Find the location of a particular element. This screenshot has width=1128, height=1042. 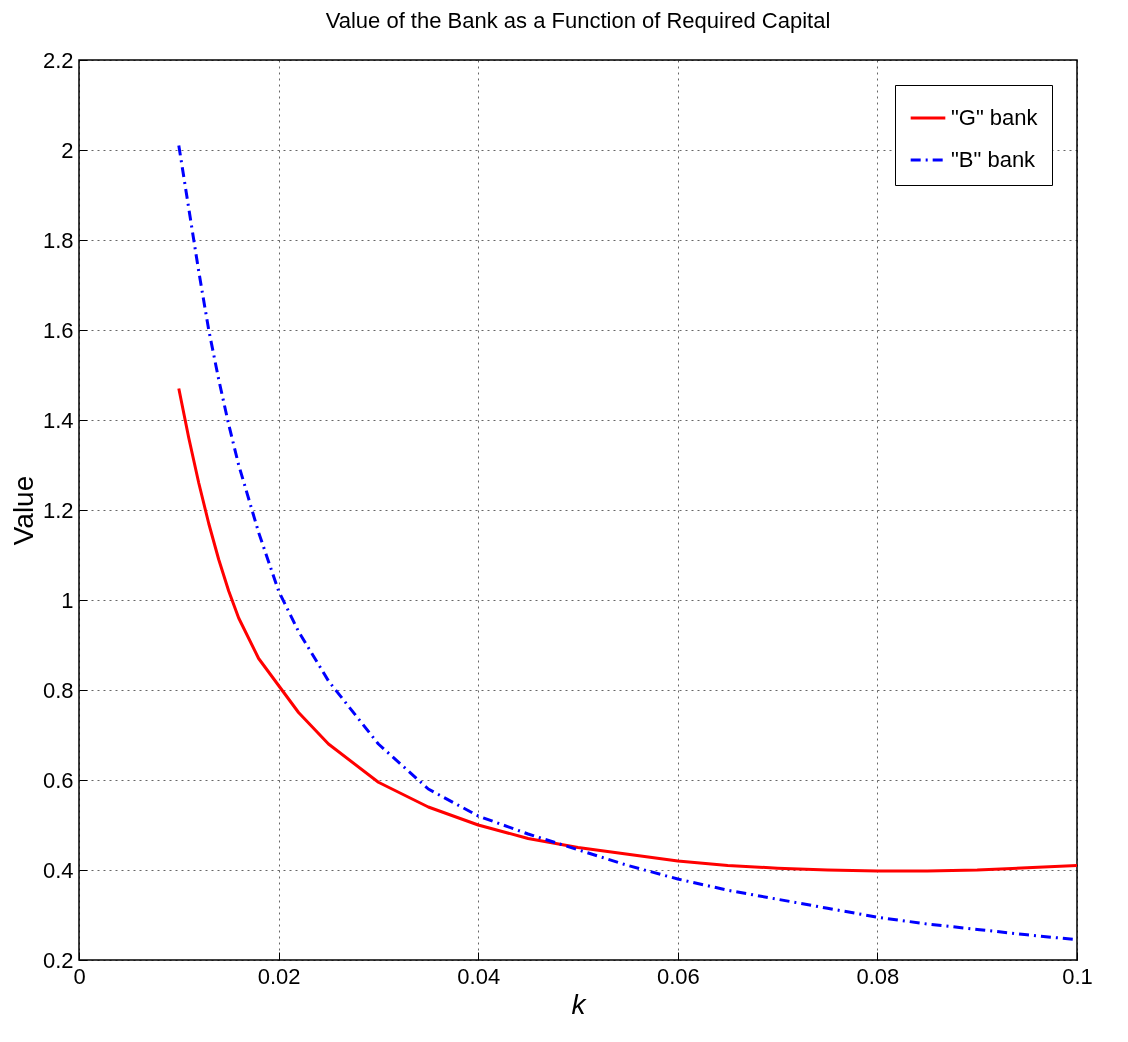

x-tick-label: 0.02 is located at coordinates (279, 976).